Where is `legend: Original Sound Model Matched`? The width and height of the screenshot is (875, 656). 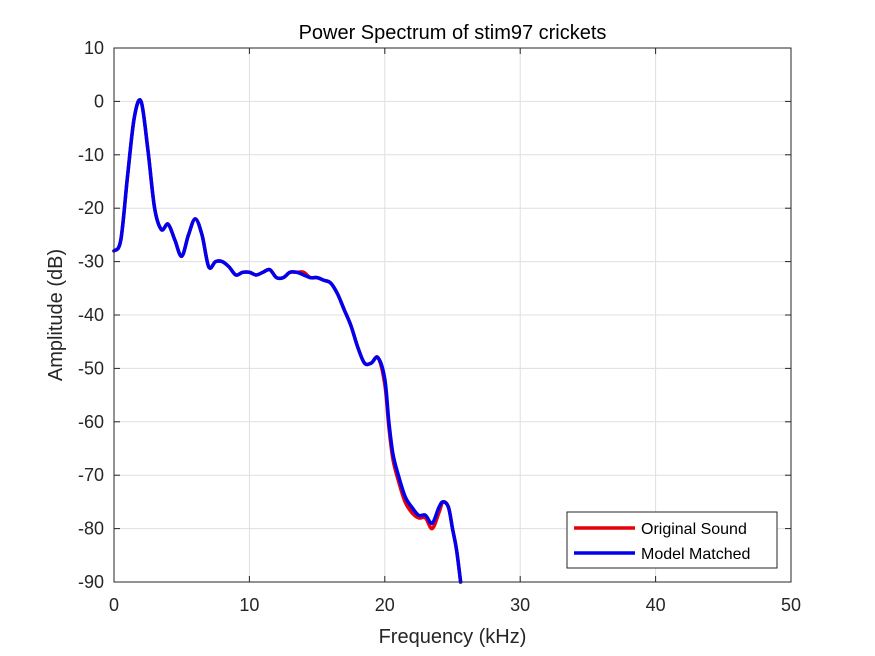
legend: Original Sound Model Matched is located at coordinates (672, 540).